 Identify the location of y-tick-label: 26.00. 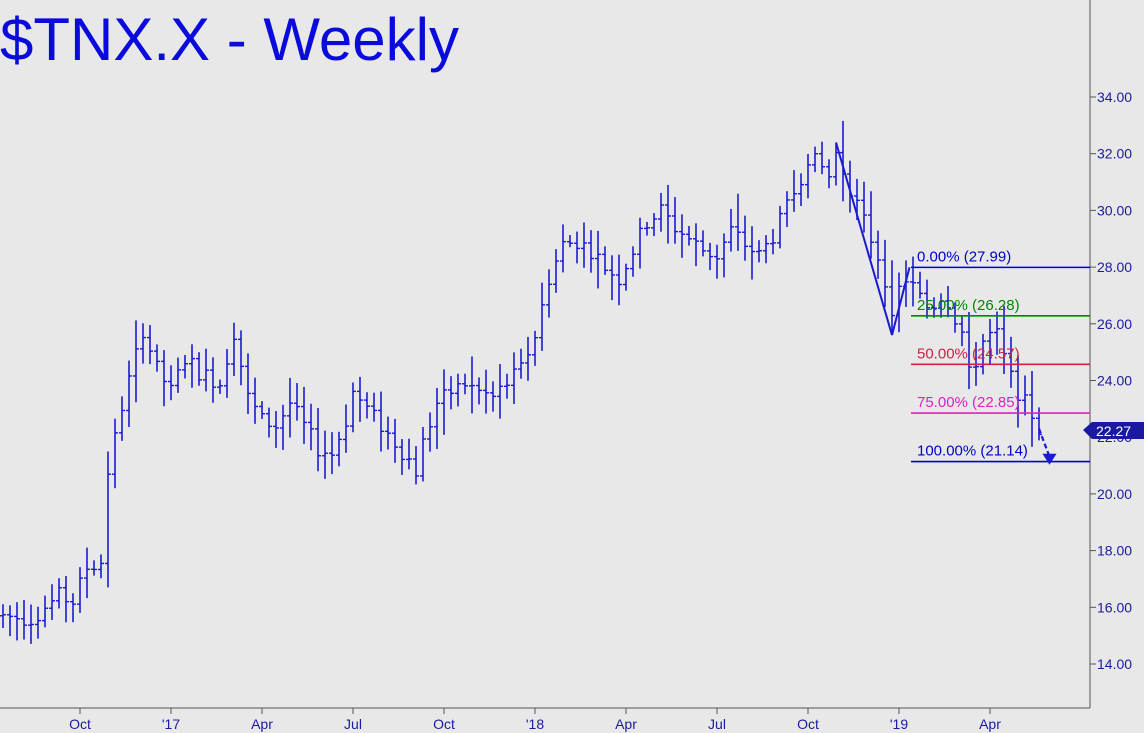
(1114, 324).